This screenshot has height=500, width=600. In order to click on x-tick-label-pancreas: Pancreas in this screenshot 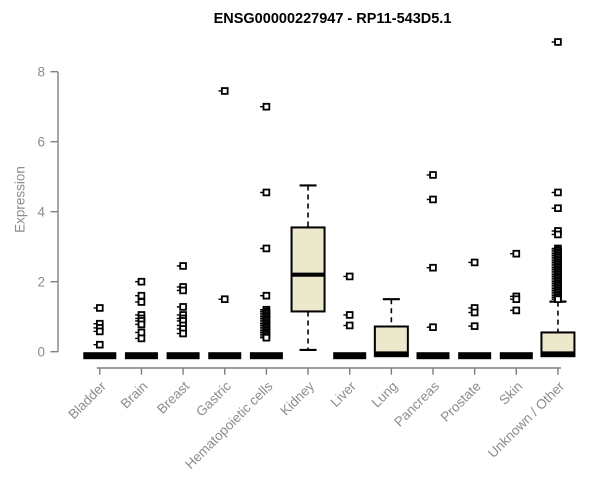, I will do `click(416, 403)`.